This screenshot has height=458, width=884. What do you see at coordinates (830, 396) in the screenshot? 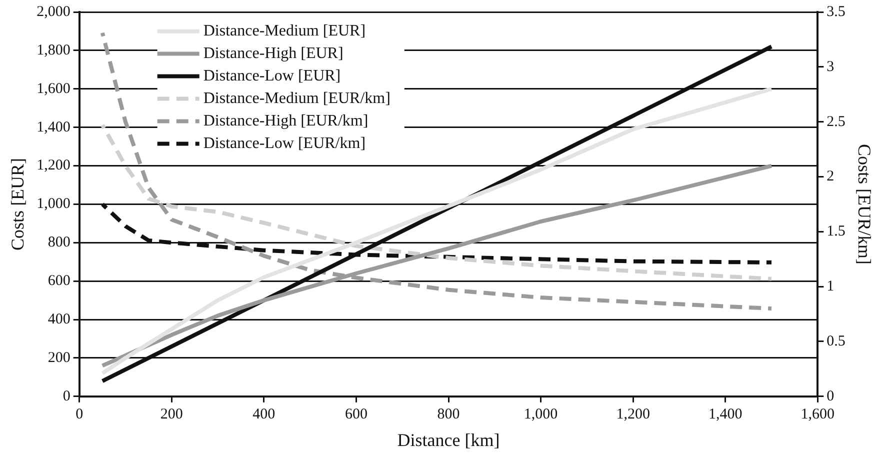
I see `y2-tick-label: 0` at bounding box center [830, 396].